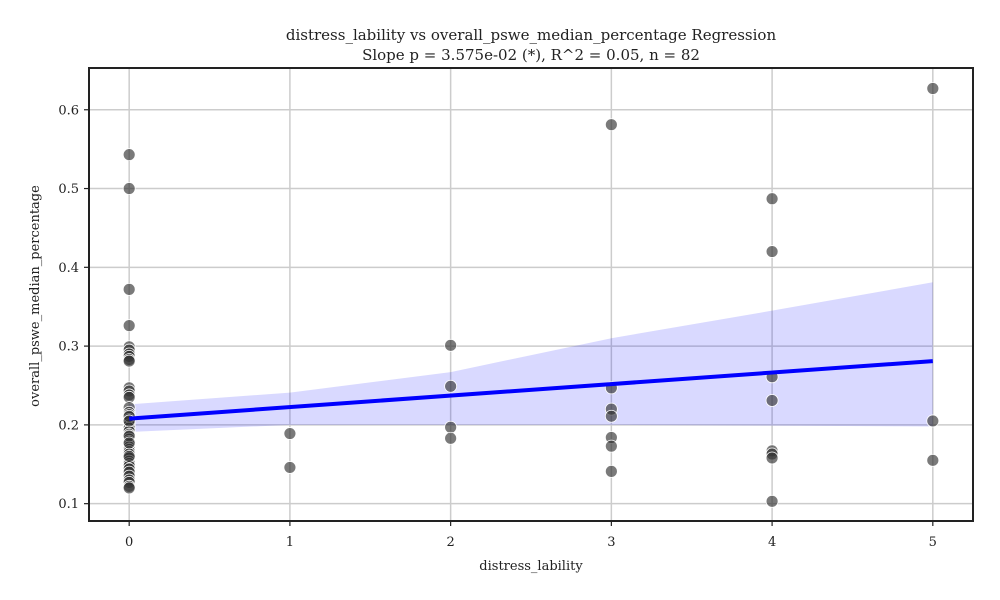  Describe the element at coordinates (35, 296) in the screenshot. I see `y-axis-label: overall_pswe_median_percentage` at that location.